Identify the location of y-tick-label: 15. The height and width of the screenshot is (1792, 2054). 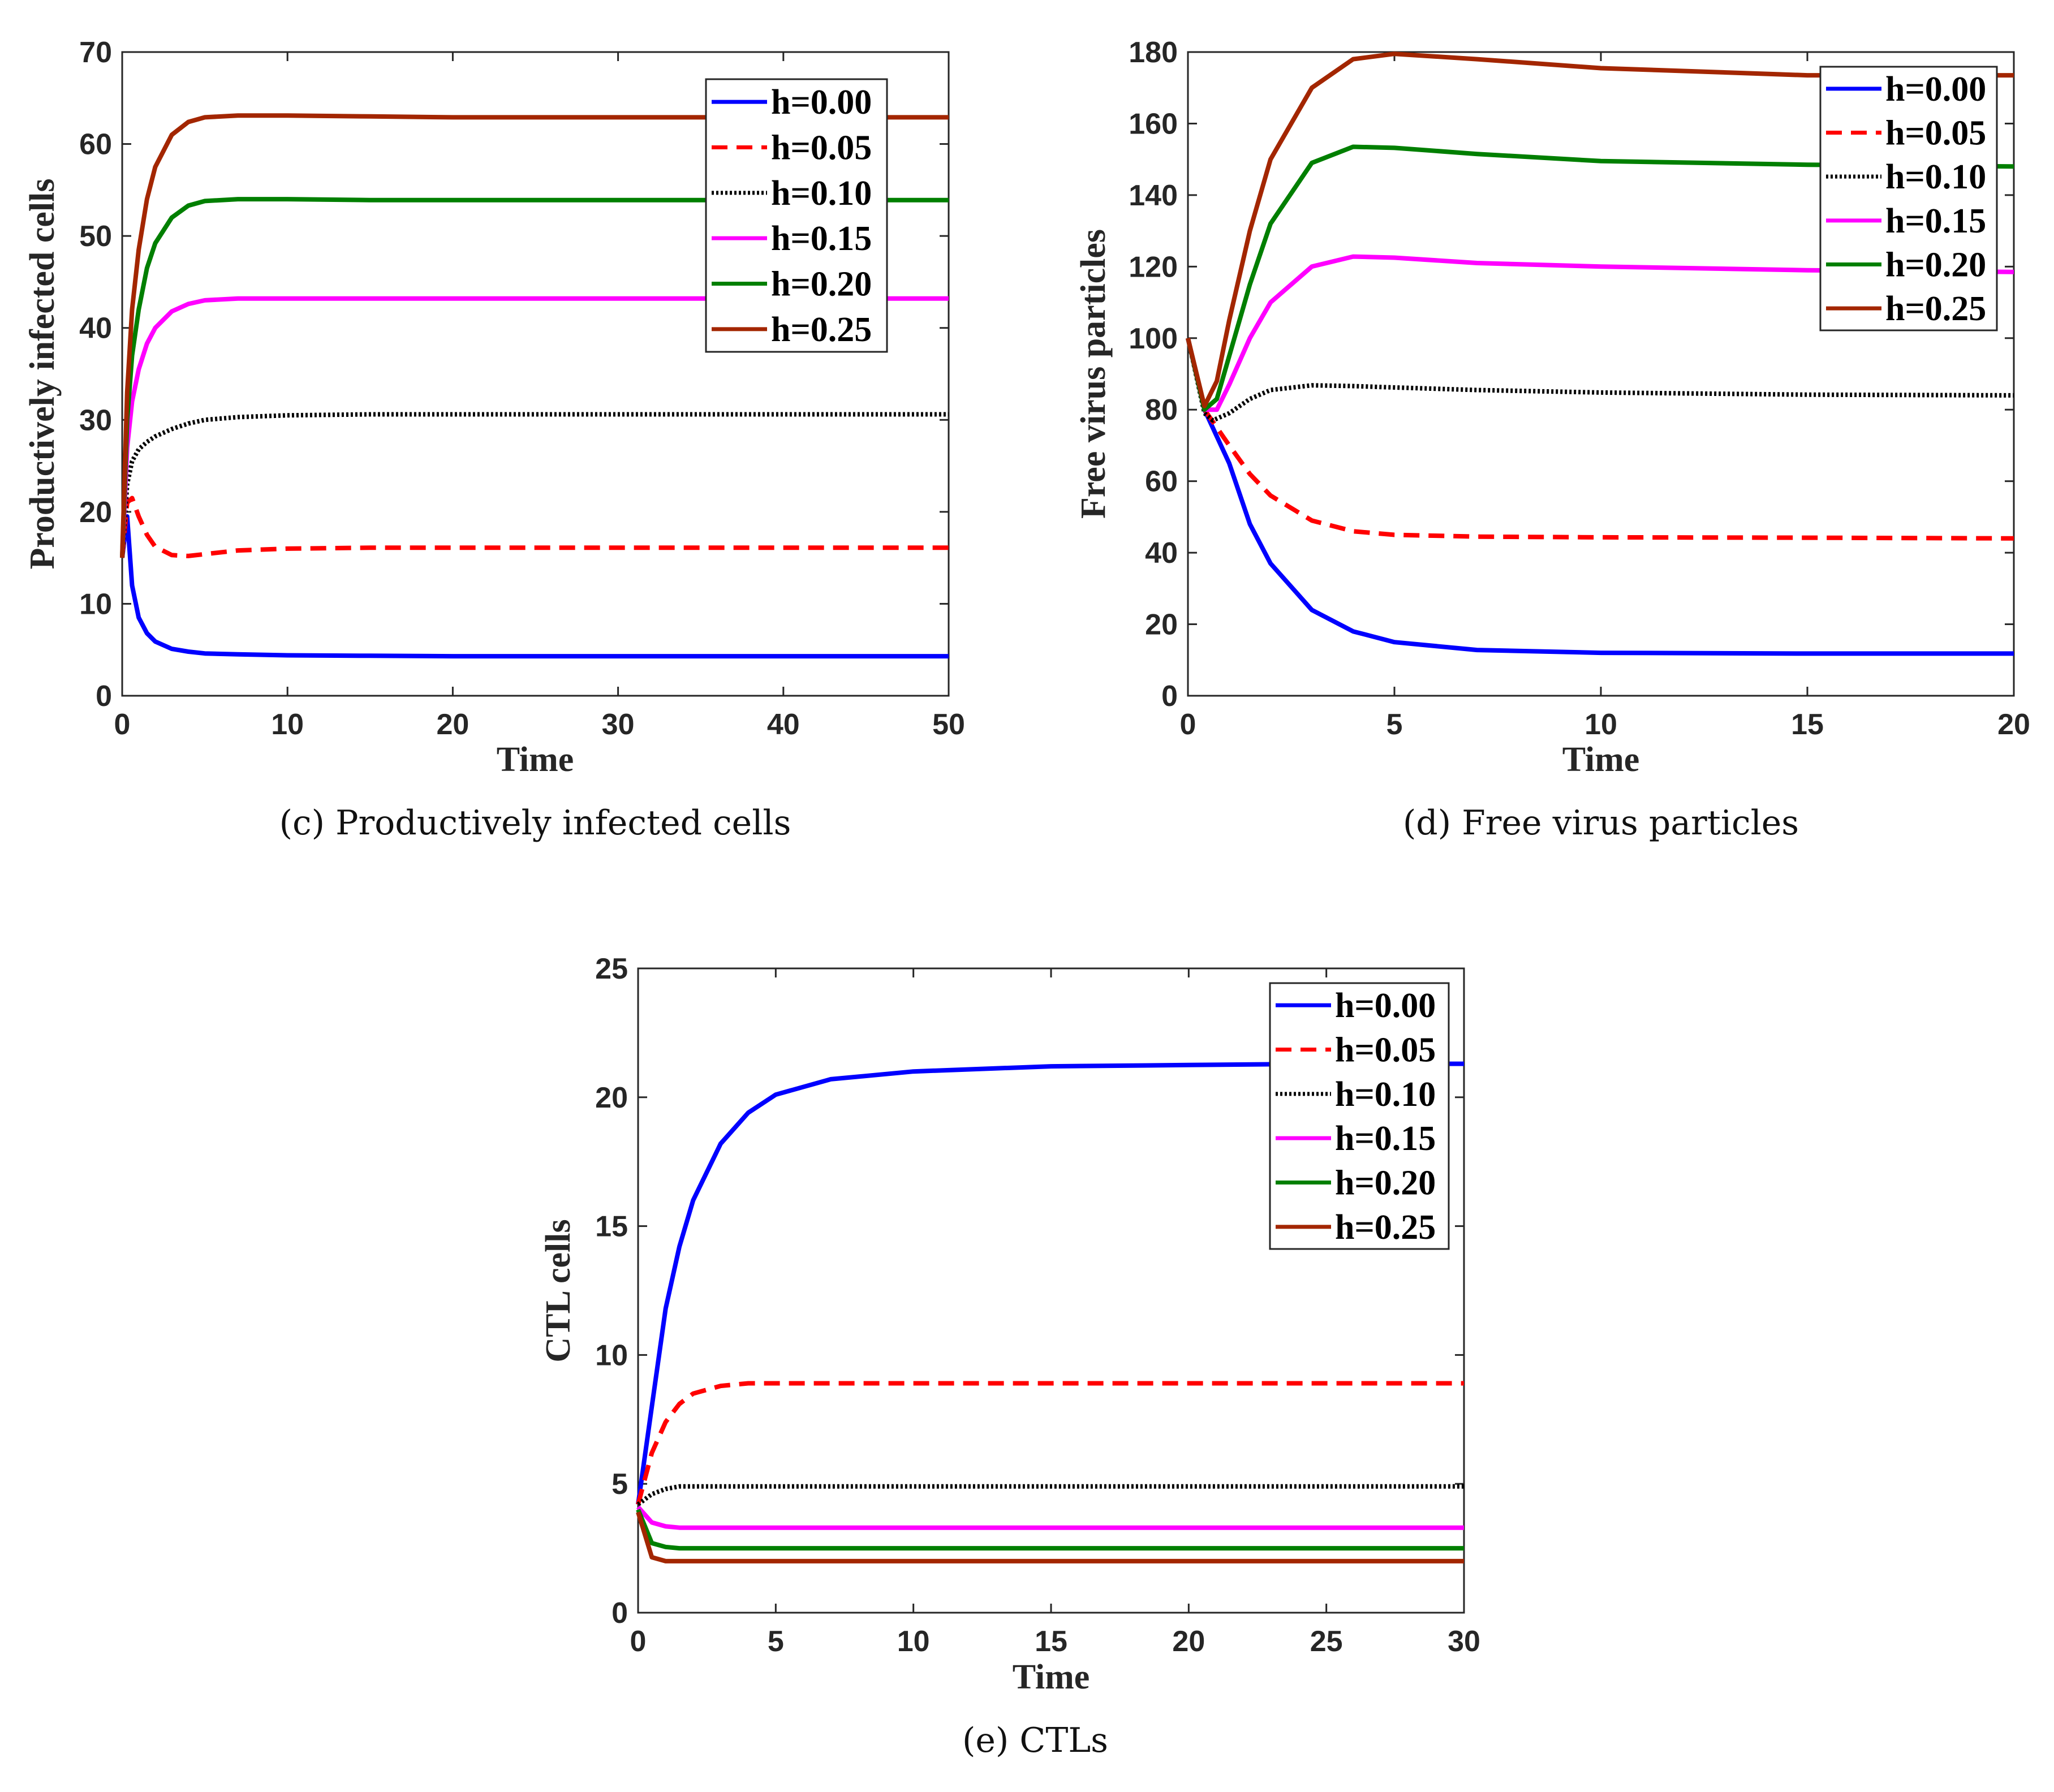
(611, 1227).